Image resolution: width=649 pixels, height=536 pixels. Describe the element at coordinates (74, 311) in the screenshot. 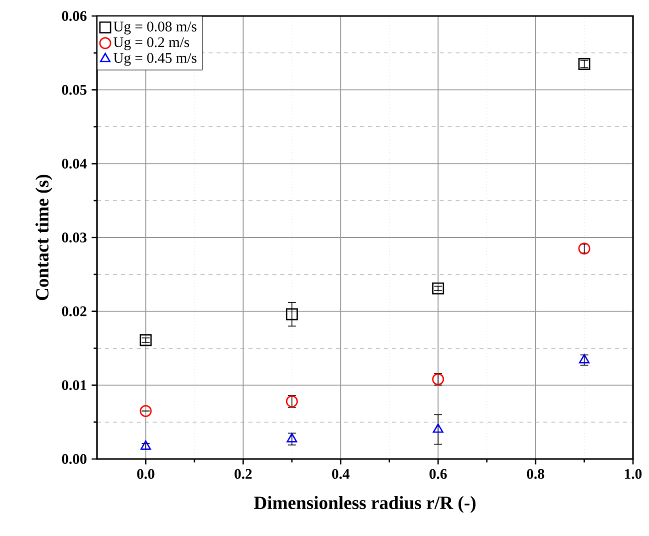

I see `y-tick-label: 0.02` at that location.